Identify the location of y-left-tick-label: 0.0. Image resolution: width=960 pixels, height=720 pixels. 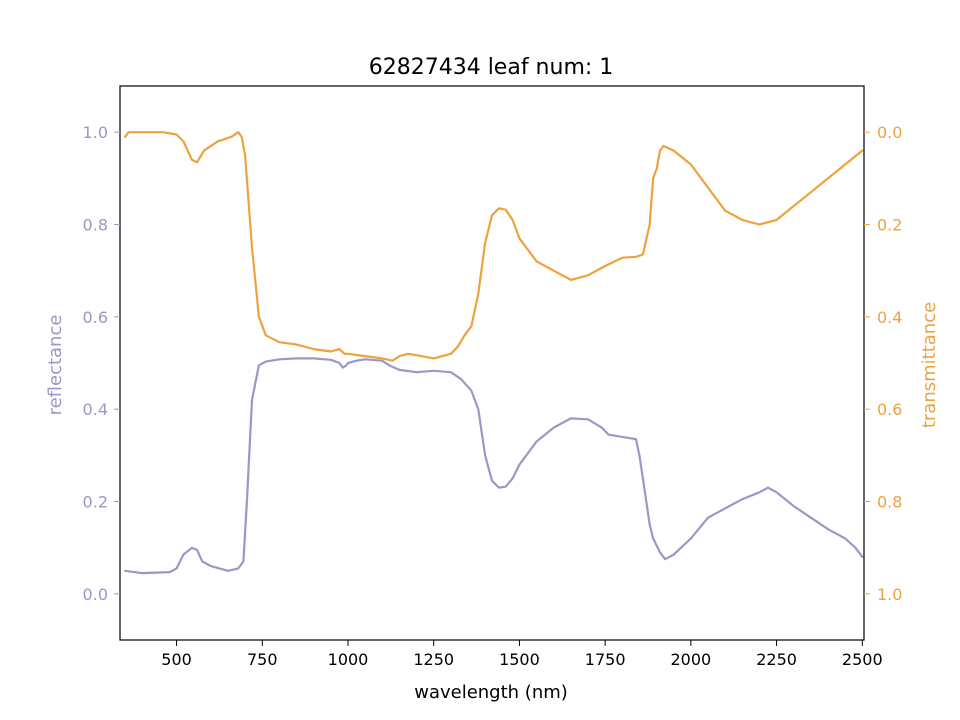
(95, 594).